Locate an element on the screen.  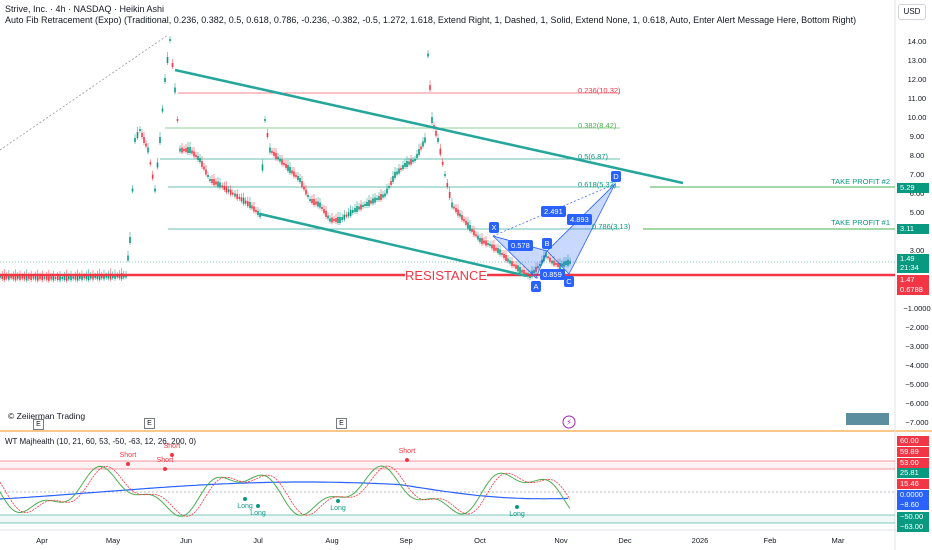
osc-tick-label: −63.00 is located at coordinates (913, 527).